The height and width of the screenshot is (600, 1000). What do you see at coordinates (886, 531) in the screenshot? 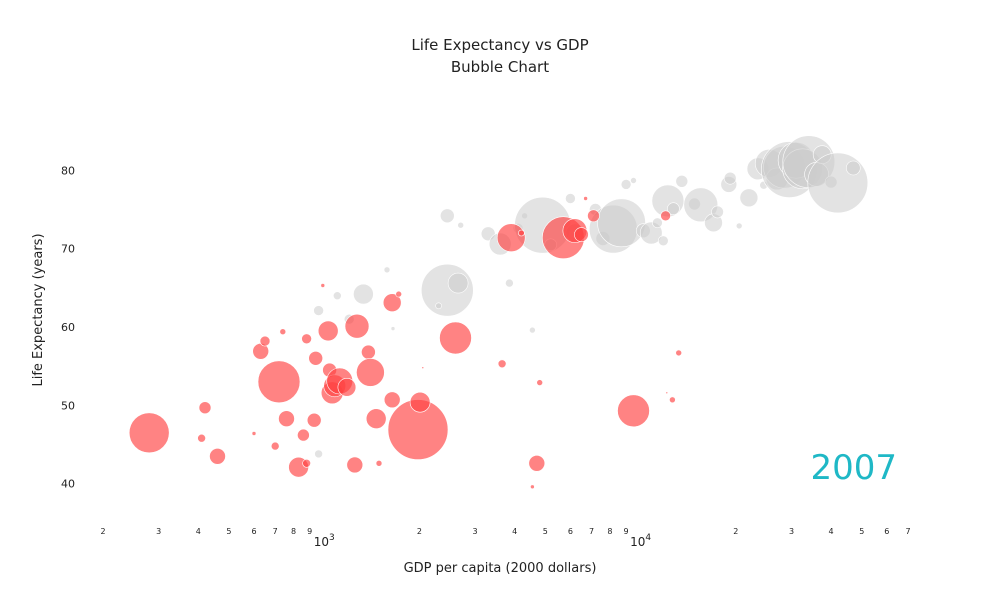
I see `x-minor-tick-label-60000: 6` at bounding box center [886, 531].